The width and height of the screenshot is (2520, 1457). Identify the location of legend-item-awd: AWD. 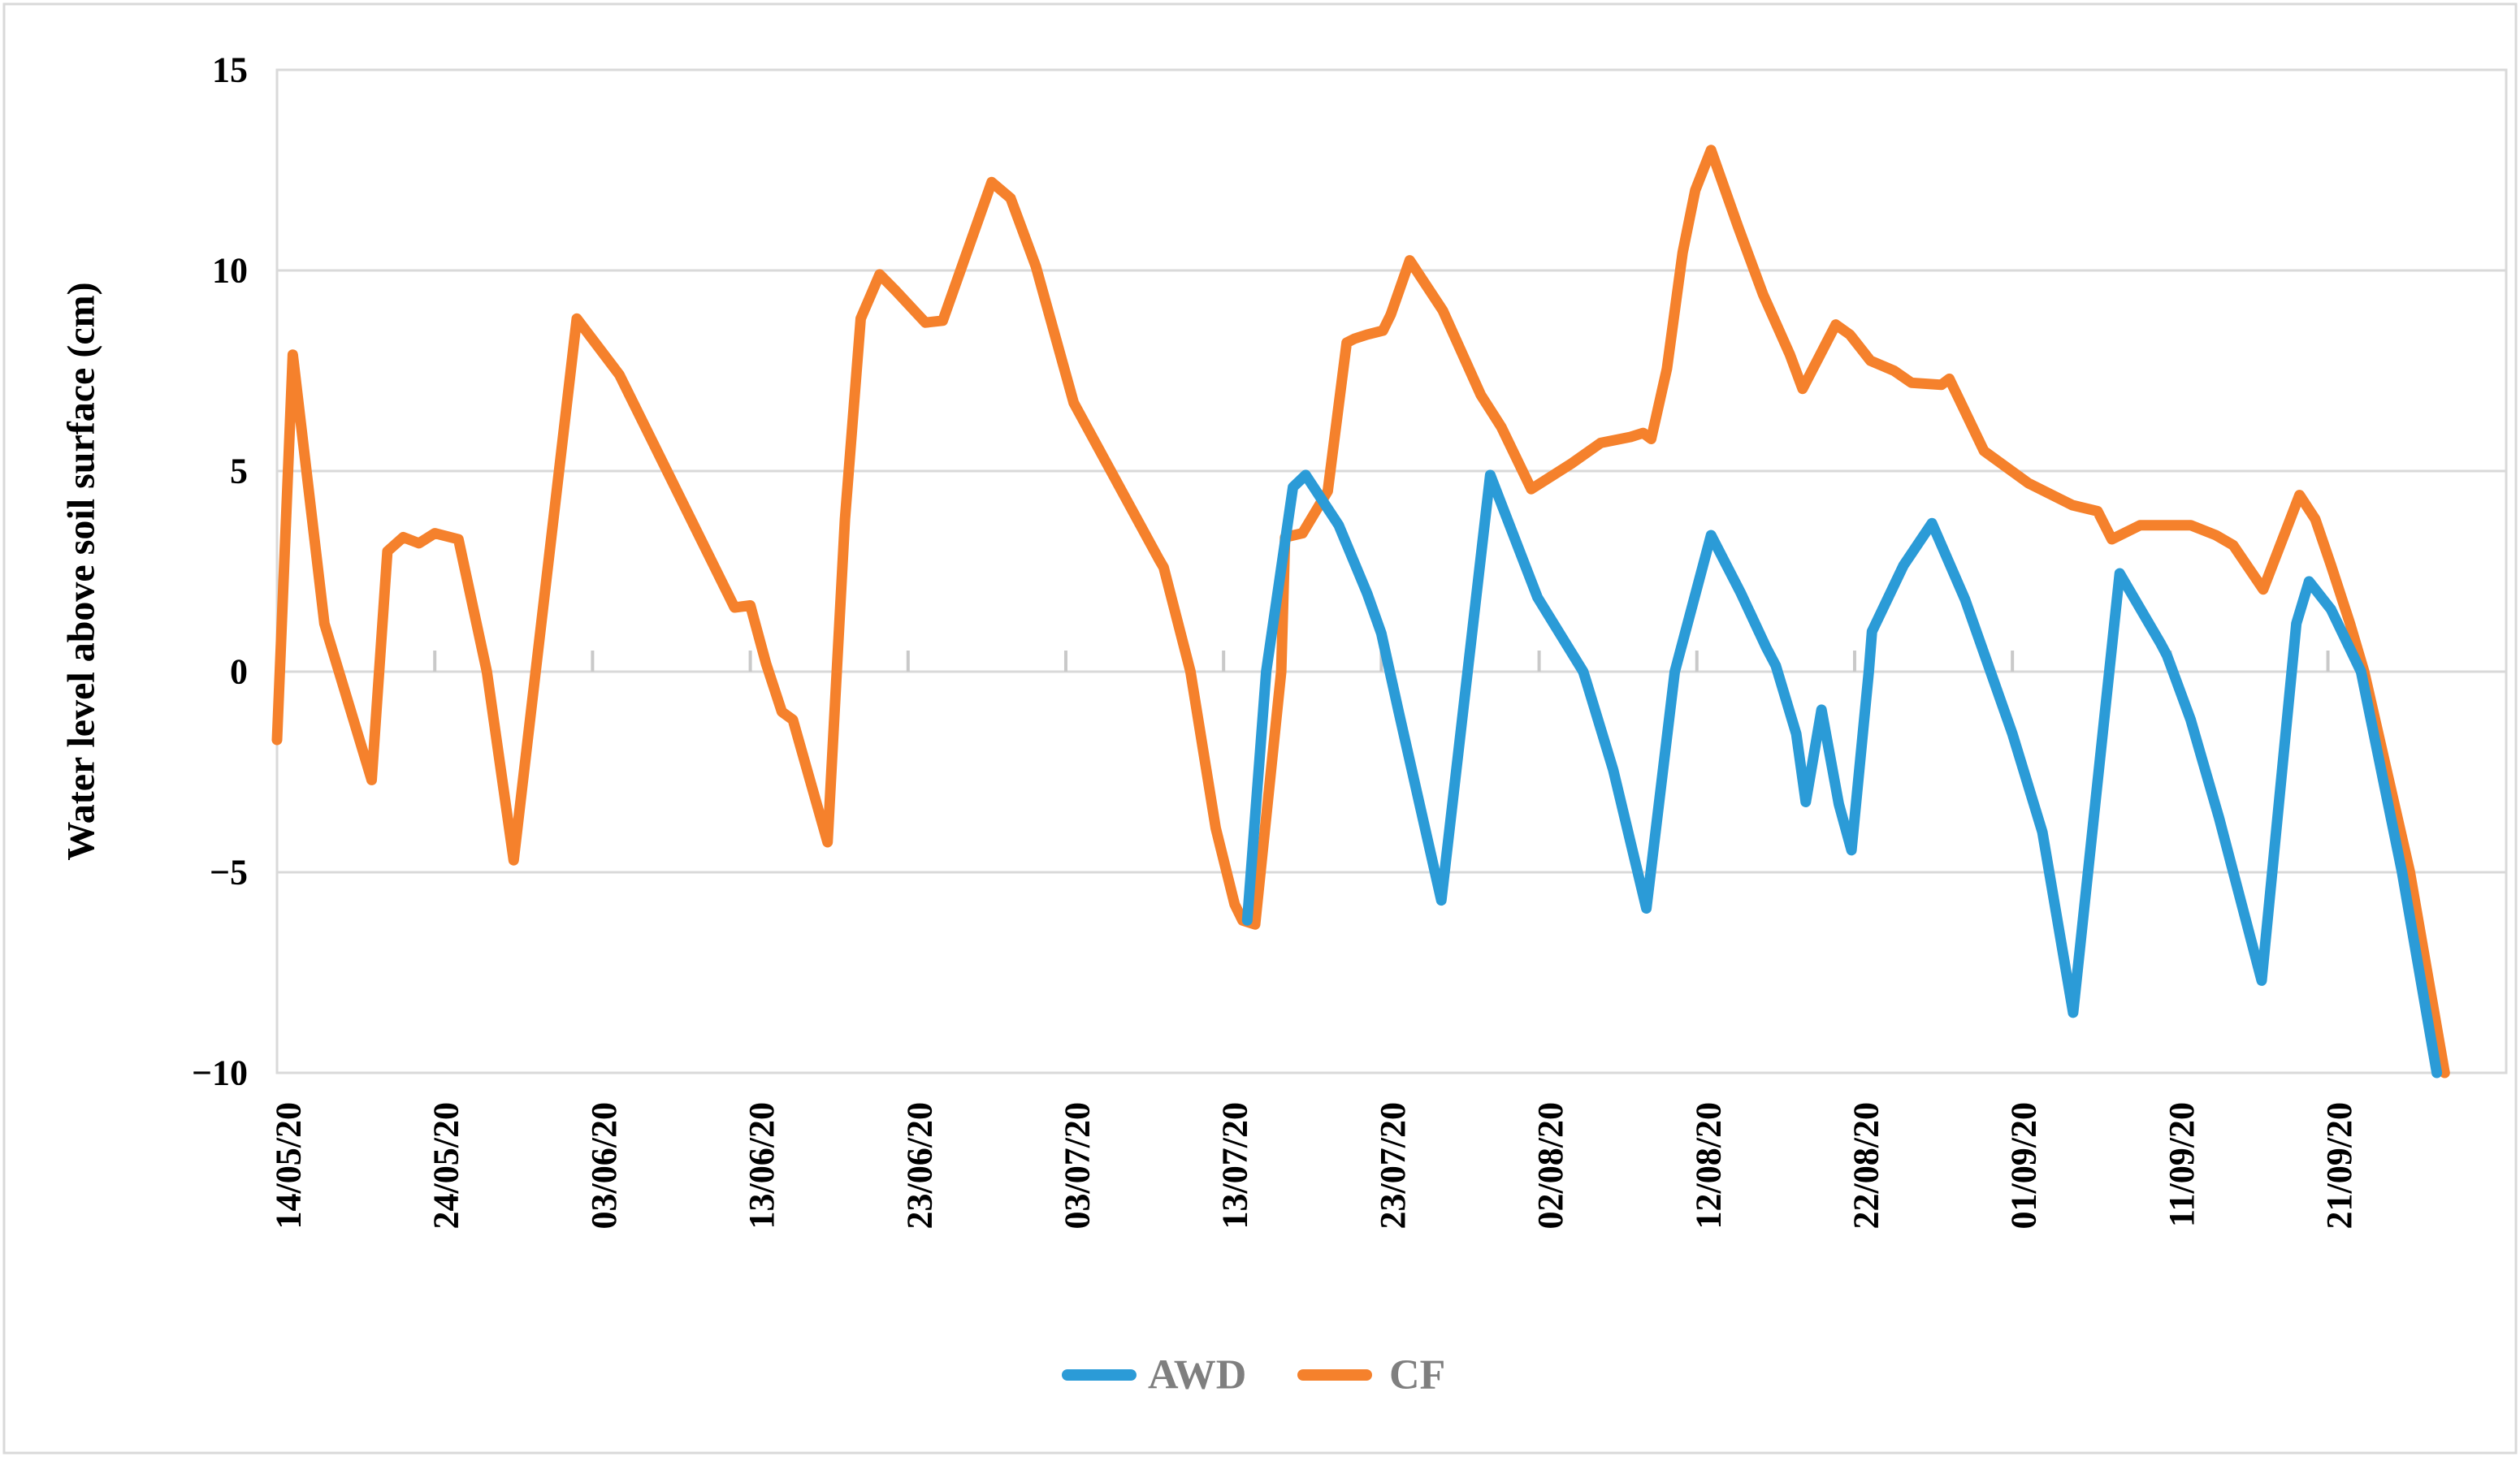
(1154, 1375).